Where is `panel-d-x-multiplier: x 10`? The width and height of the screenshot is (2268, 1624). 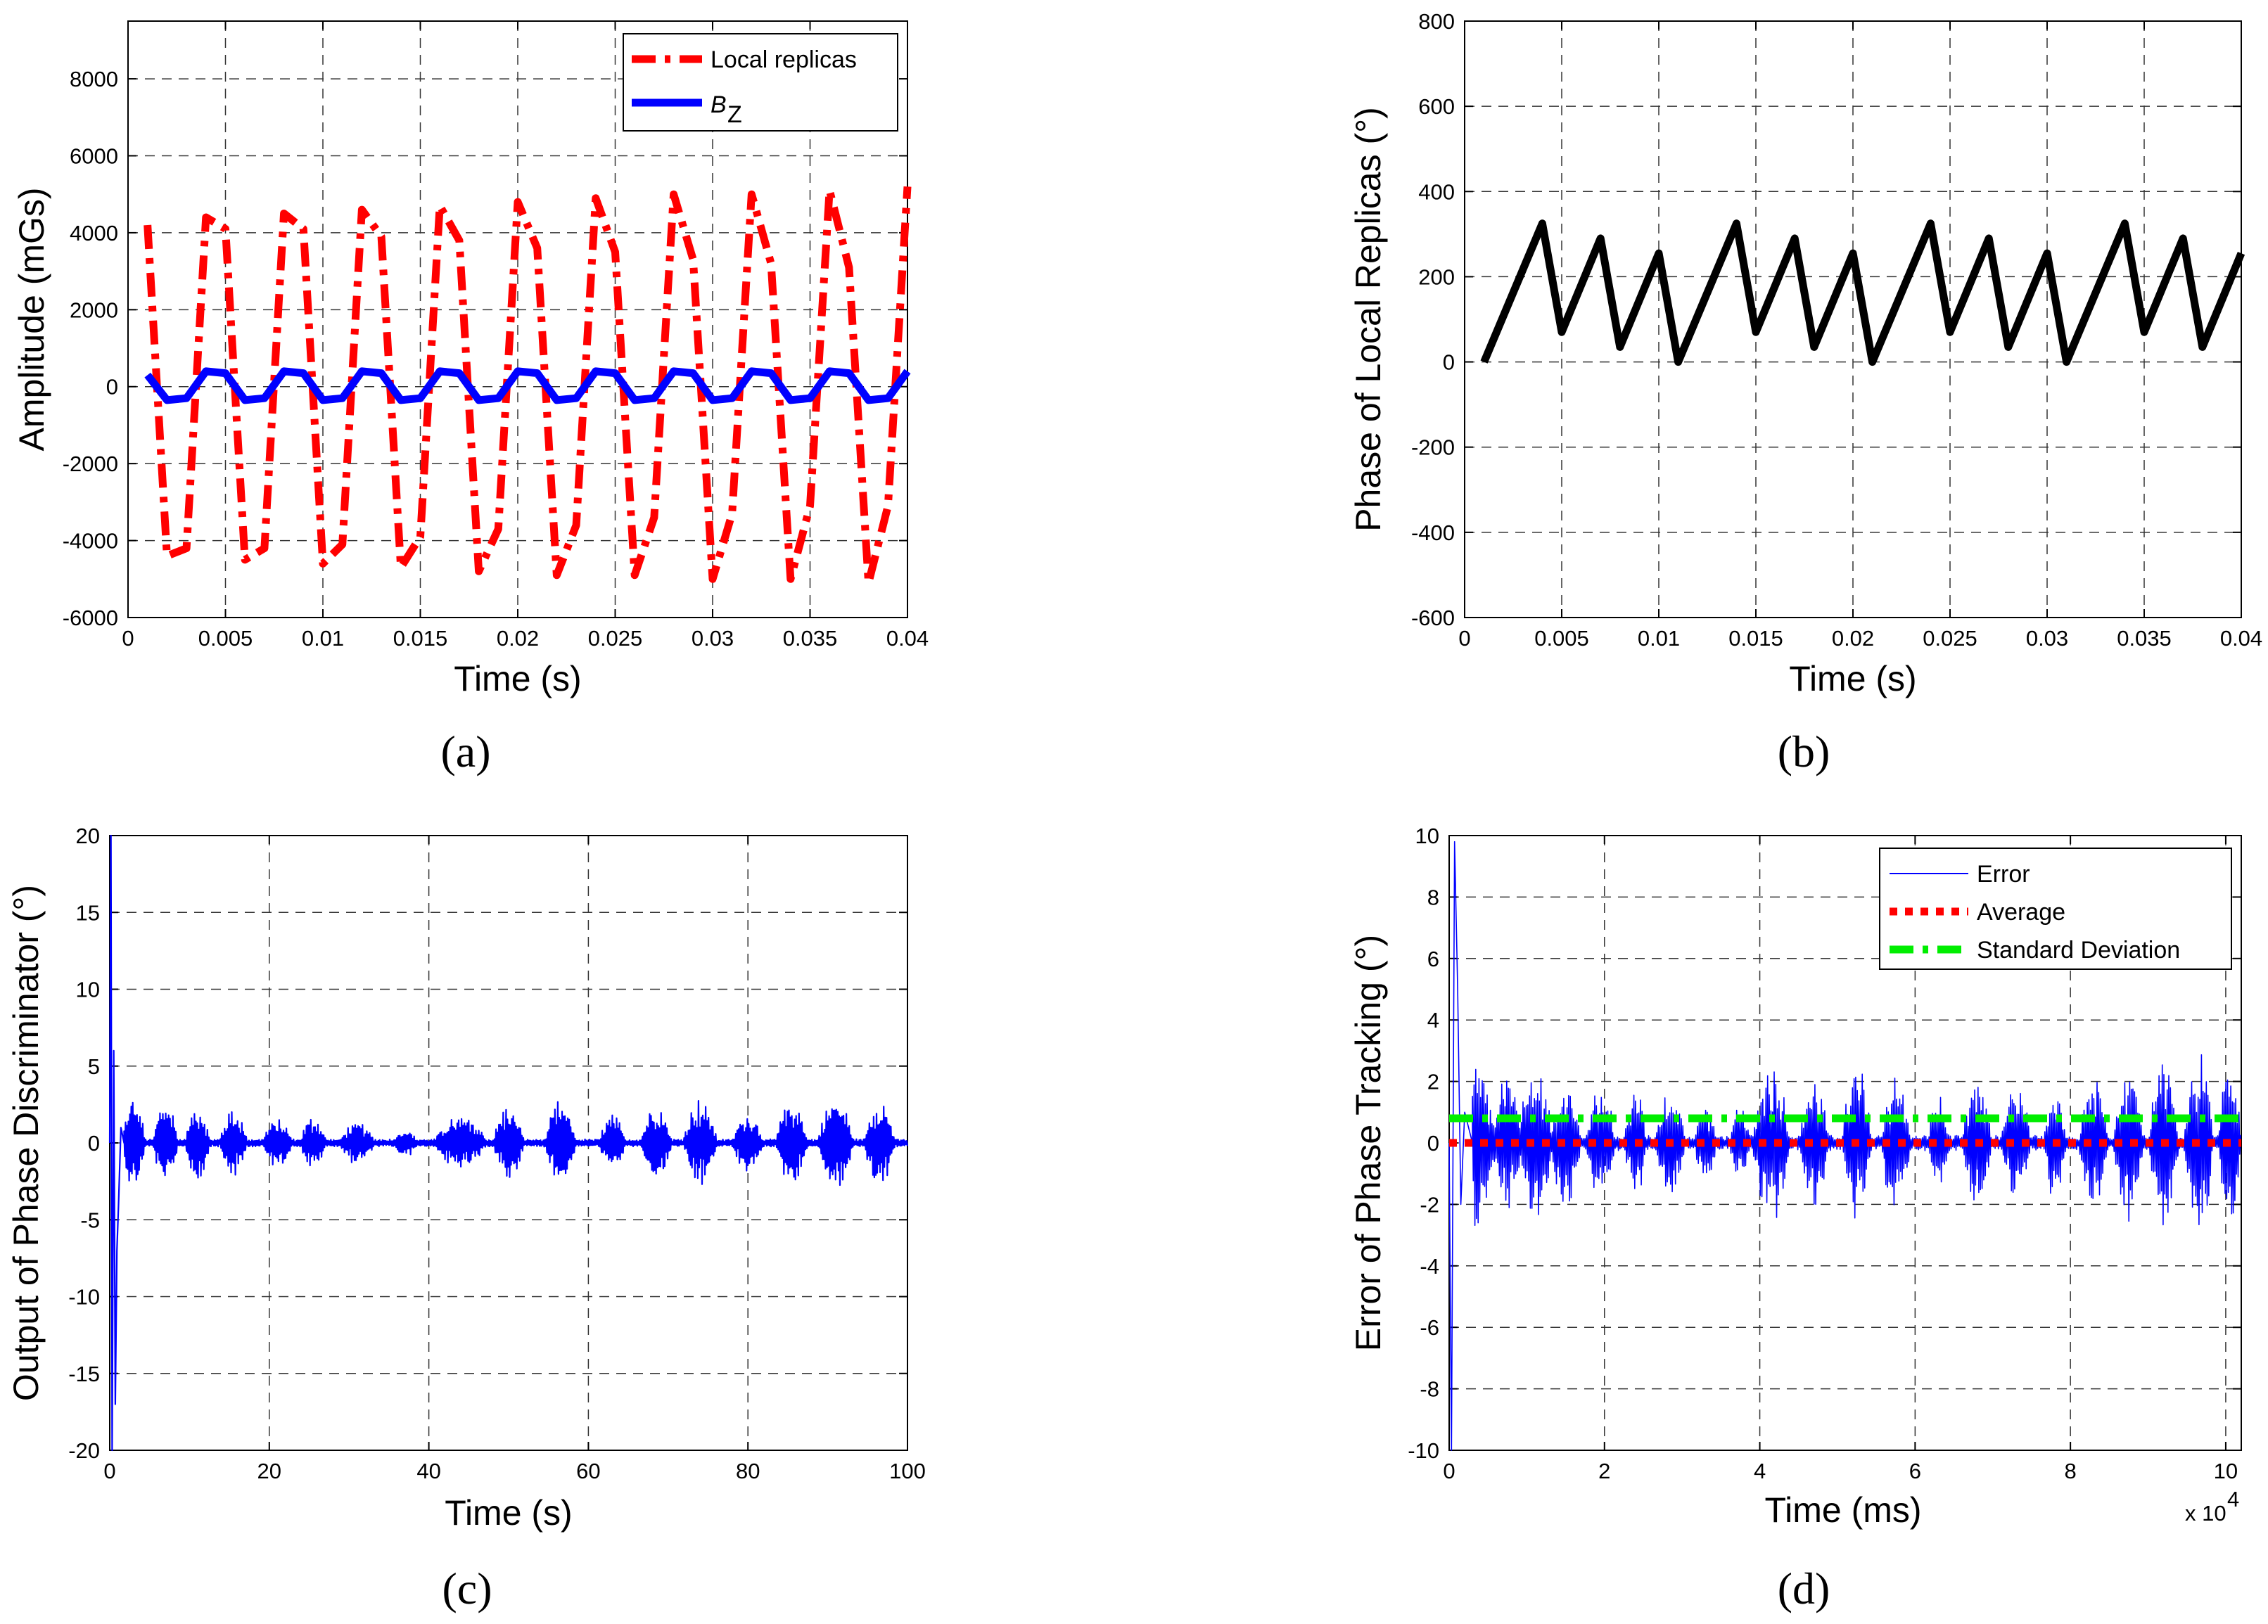 panel-d-x-multiplier: x 10 is located at coordinates (2205, 1514).